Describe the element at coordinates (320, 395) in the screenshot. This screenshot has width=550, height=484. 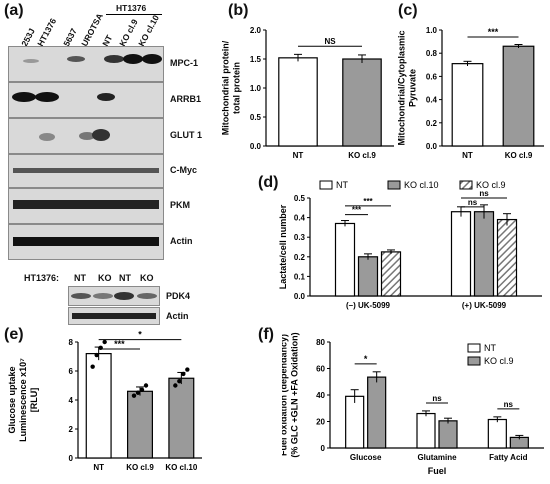
I see `y-tick-label: 40` at that location.